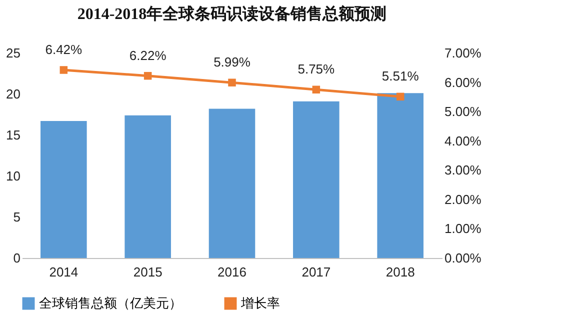 This screenshot has width=580, height=330. I want to click on y-tick-label: 20, so click(13, 94).